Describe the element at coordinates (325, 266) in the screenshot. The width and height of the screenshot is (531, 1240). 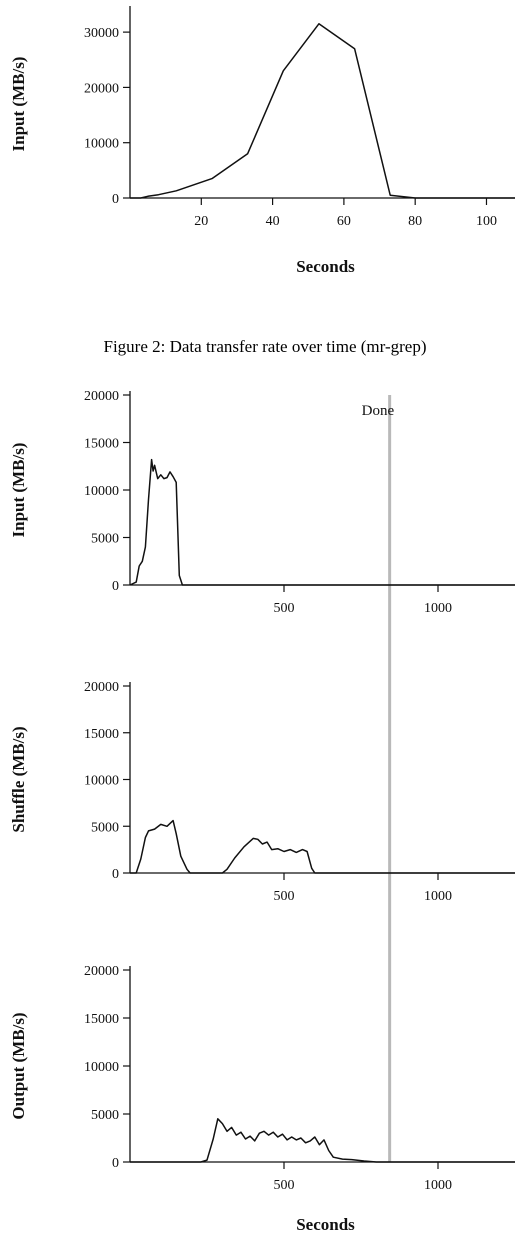
I see `x-axis-label-top: Seconds` at that location.